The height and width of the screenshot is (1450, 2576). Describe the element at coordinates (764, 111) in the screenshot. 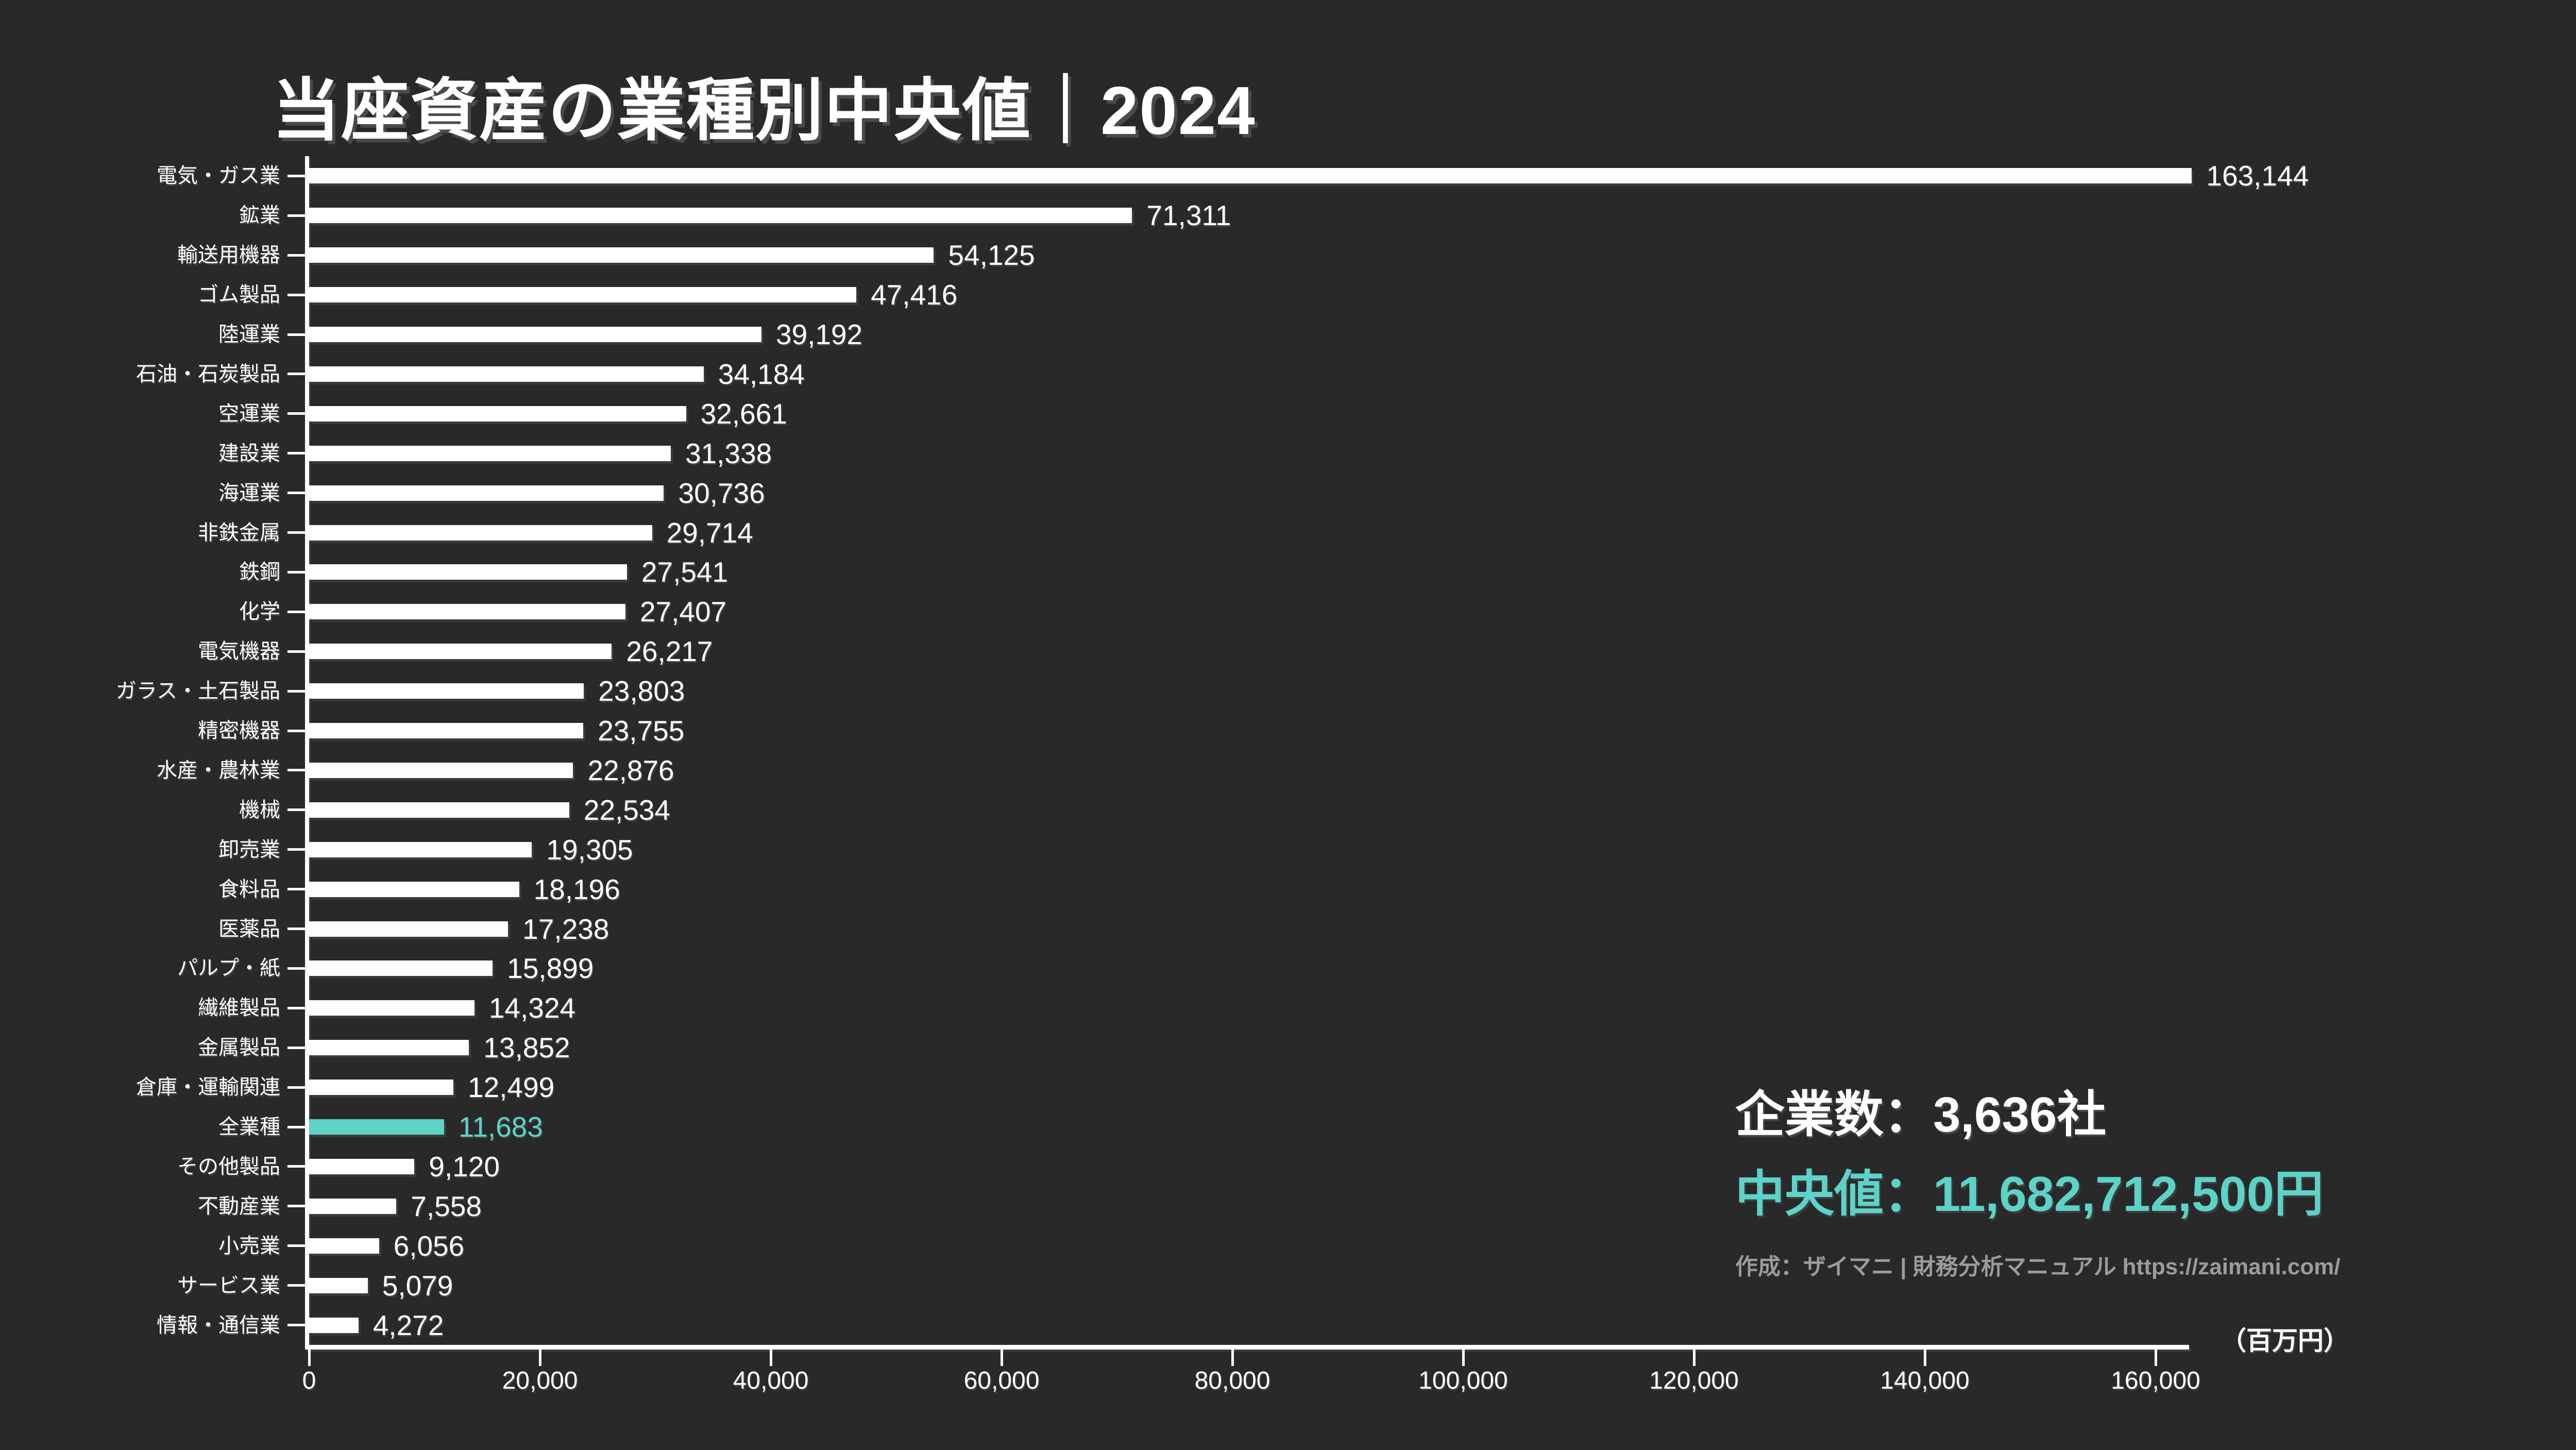

I see `chart-title: 当座資産の業種別中央値｜2024` at that location.